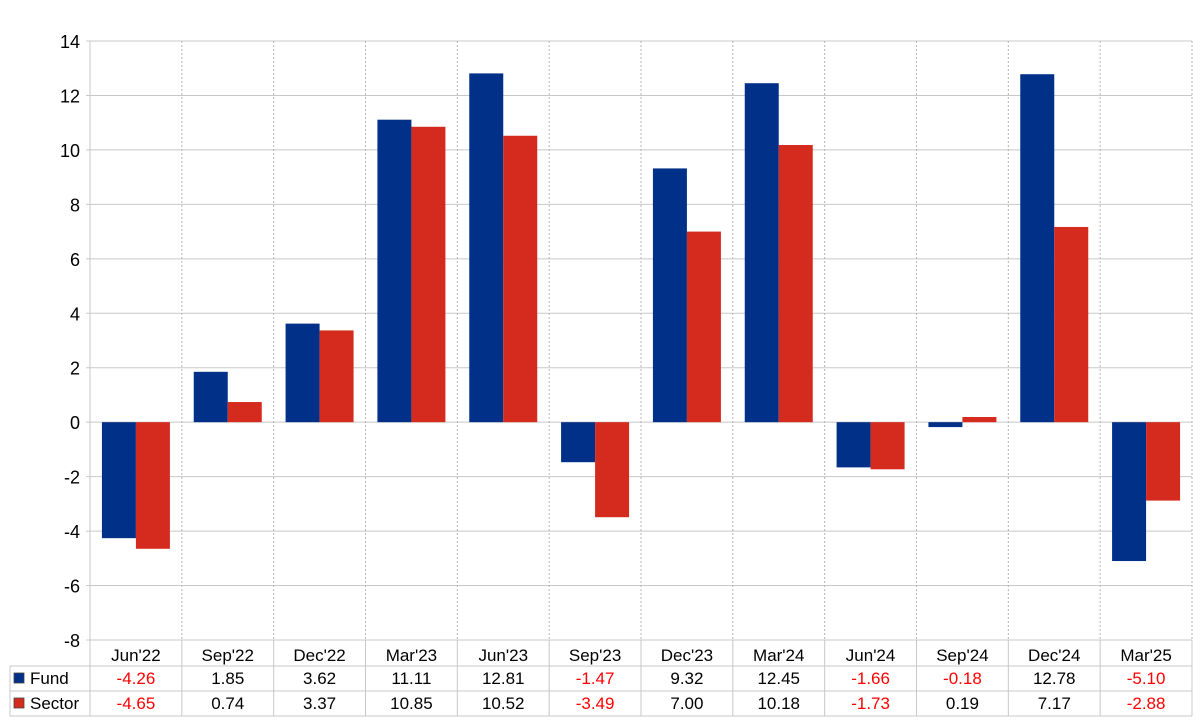  Describe the element at coordinates (1054, 655) in the screenshot. I see `x-tick-label: Dec'24` at that location.